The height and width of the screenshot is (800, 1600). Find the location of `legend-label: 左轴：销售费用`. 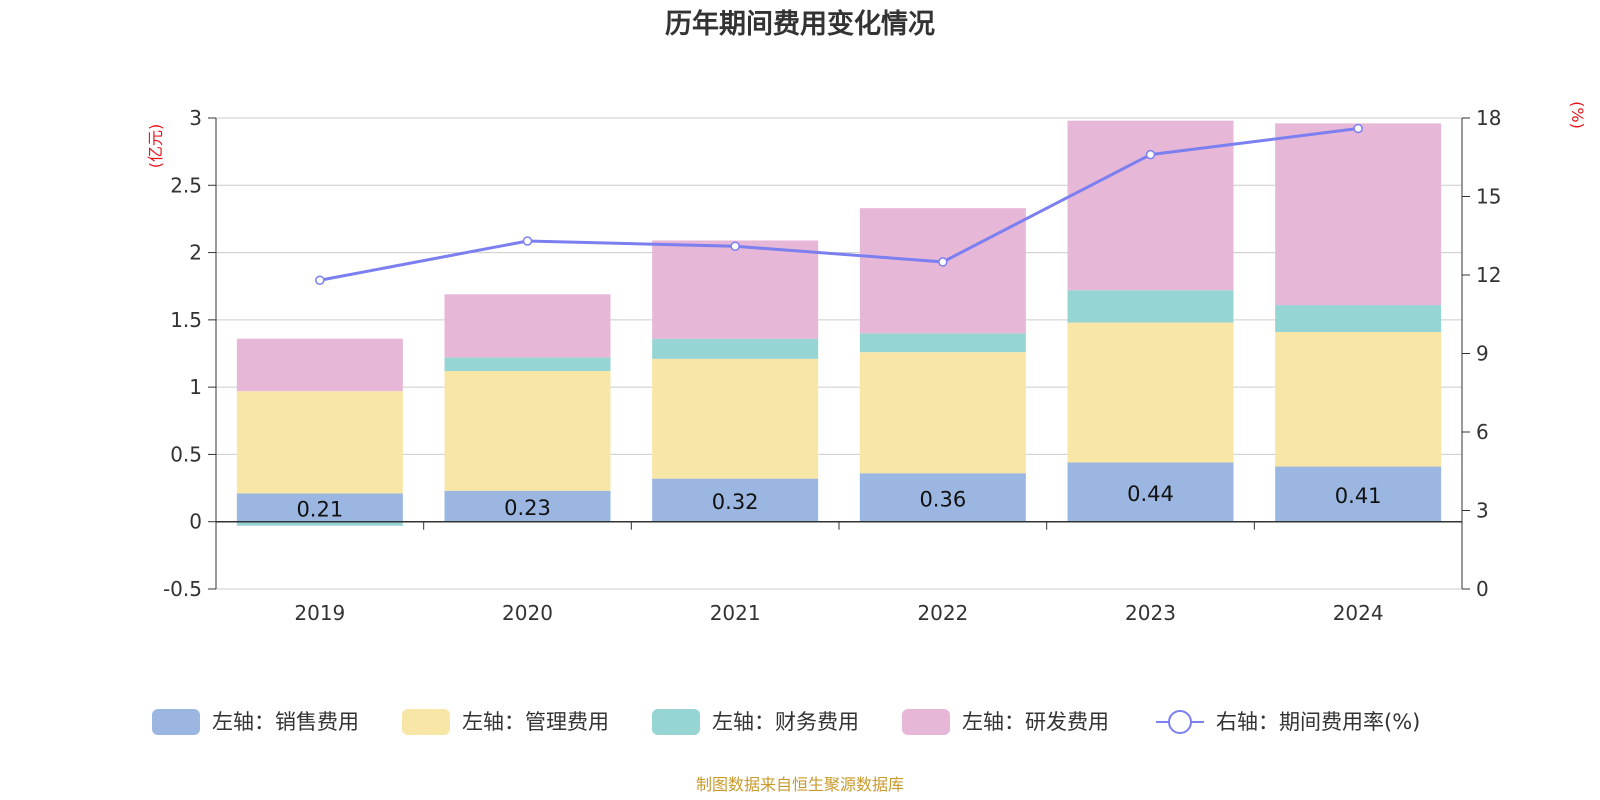

legend-label: 左轴：销售费用 is located at coordinates (285, 722).